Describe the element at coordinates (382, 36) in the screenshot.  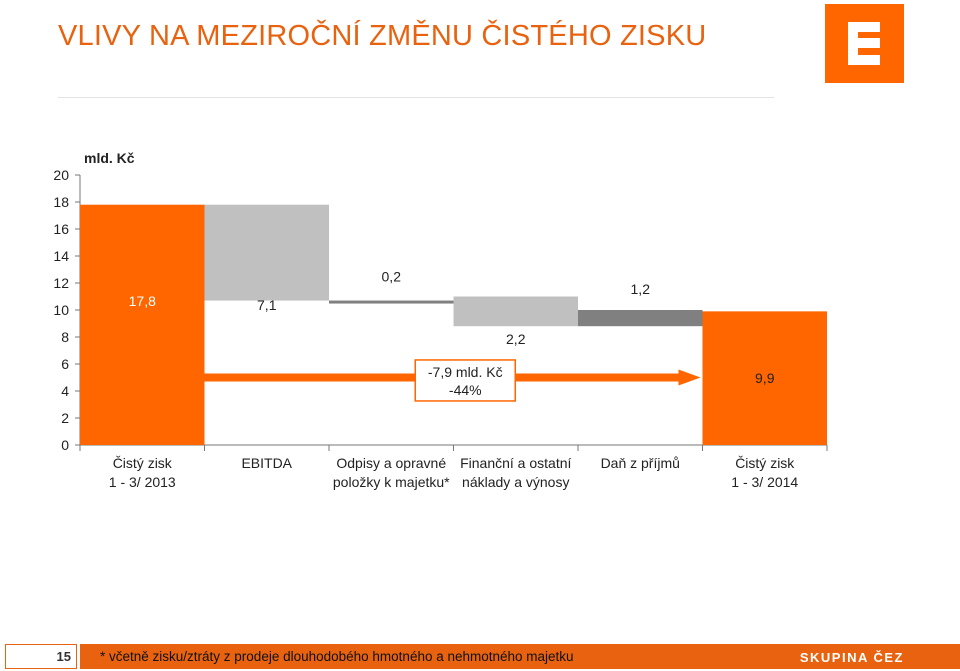
I see `page-title: VLIVY NA MEZIROČNÍ ZMĚNU ČISTÉHO ZISKU` at that location.